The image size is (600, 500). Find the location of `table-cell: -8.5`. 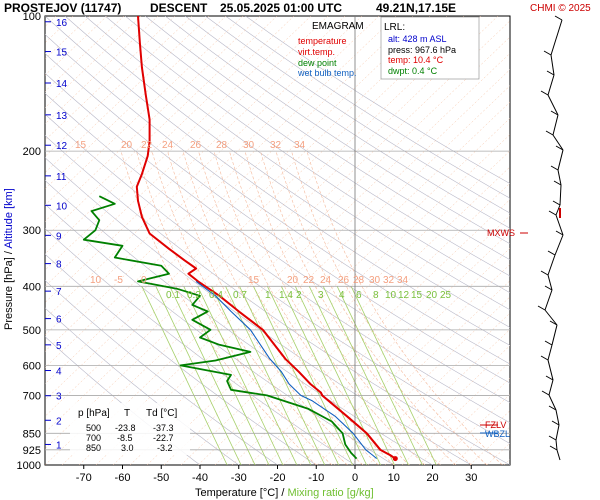

table-cell: -8.5 is located at coordinates (125, 438).